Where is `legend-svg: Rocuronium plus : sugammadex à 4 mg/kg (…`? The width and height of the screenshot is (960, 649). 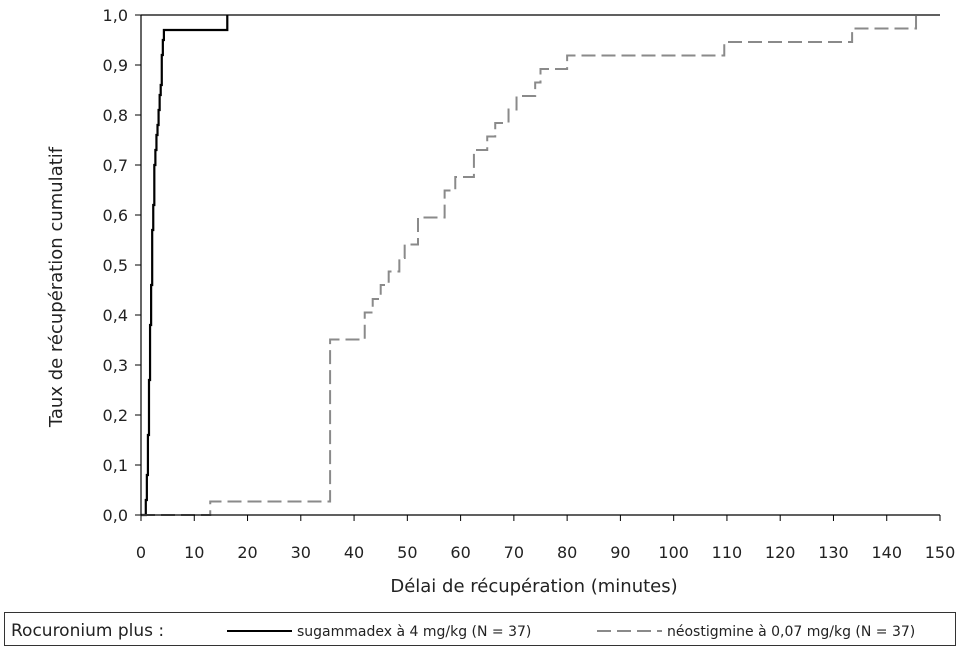
legend-svg: Rocuronium plus : sugammadex à 4 mg/kg (… is located at coordinates (463, 631).